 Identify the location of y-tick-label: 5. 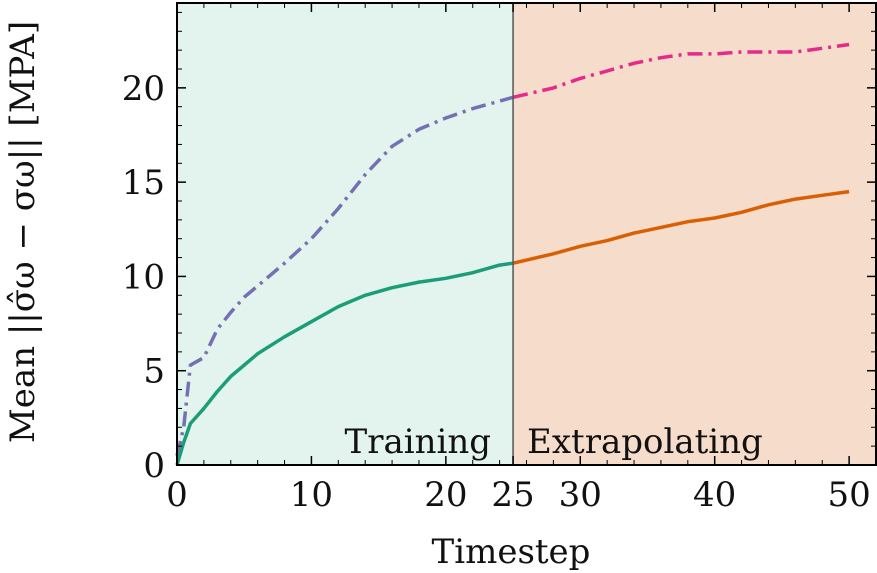
(154, 372).